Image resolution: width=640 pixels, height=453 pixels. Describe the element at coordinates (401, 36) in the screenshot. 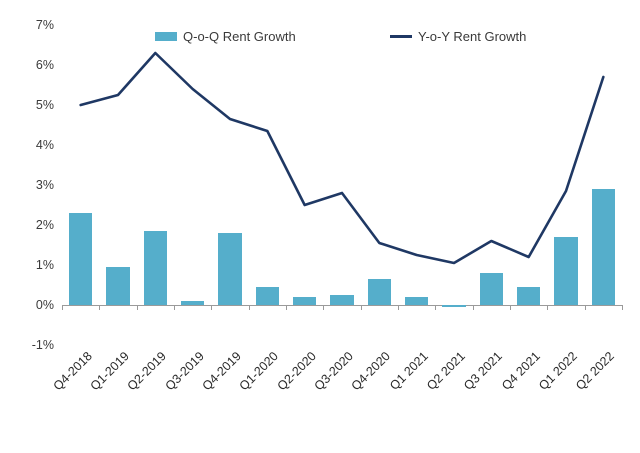

I see `line-swatch-icon` at that location.